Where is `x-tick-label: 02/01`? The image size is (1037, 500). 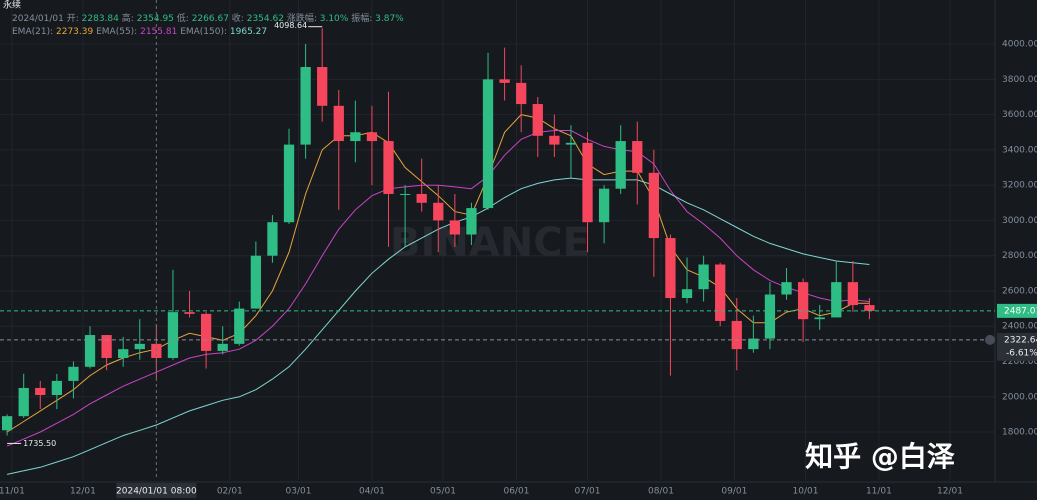
x-tick-label: 02/01 is located at coordinates (230, 492).